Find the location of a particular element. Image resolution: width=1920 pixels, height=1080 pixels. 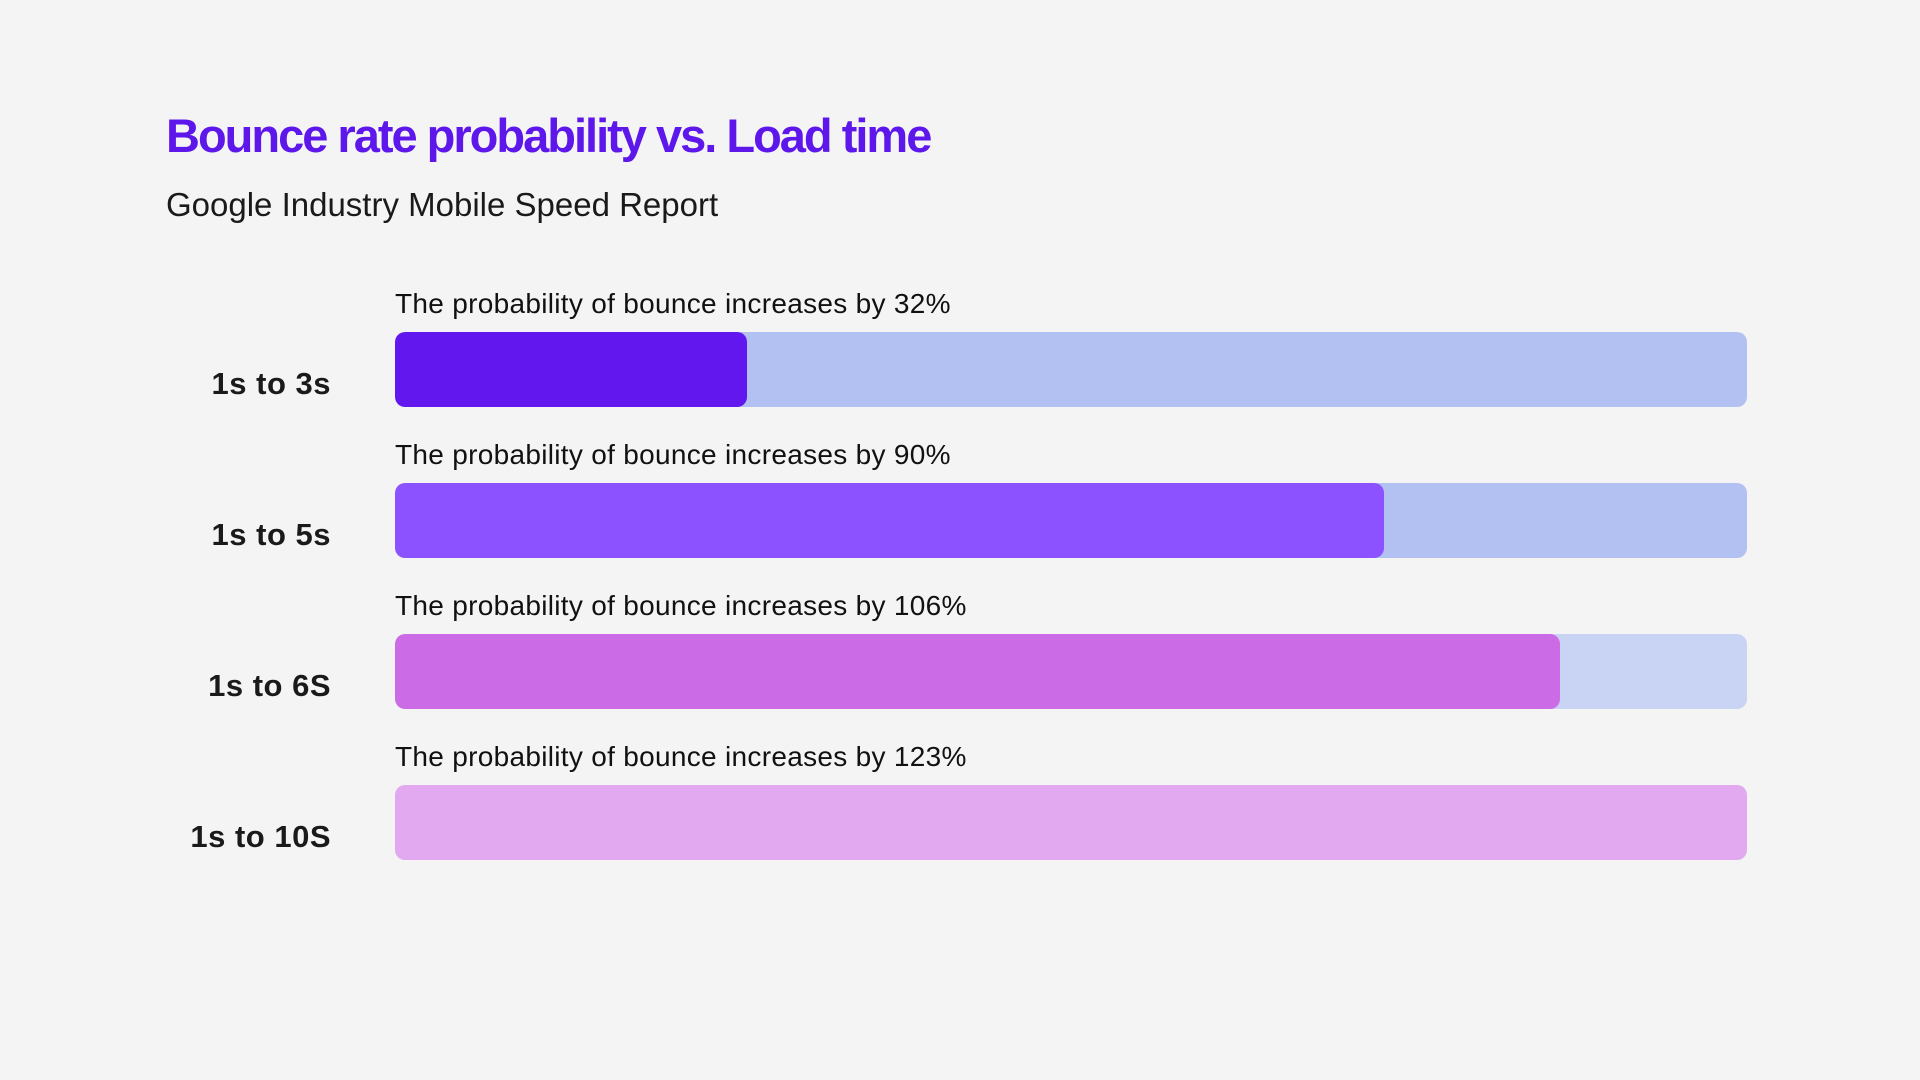

category-label: 1s to 5s is located at coordinates (271, 534).